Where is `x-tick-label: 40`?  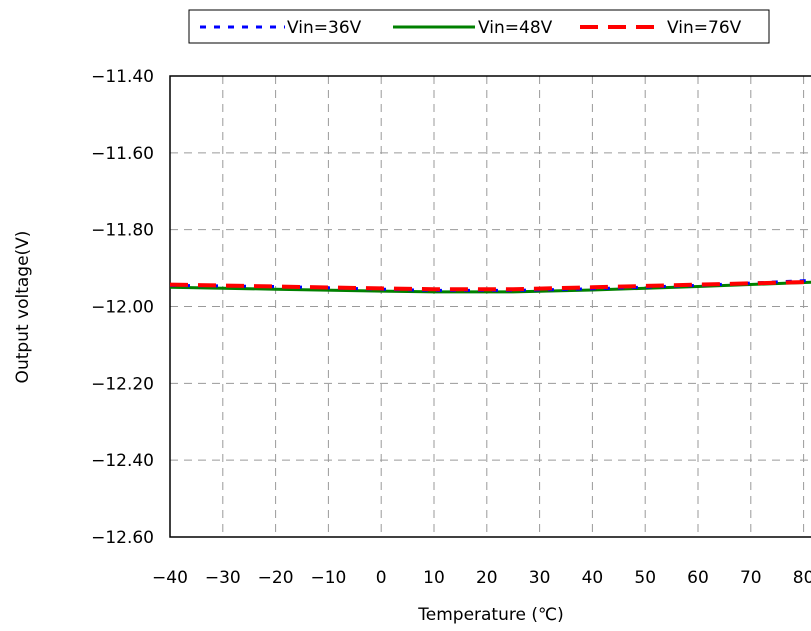 x-tick-label: 40 is located at coordinates (593, 578).